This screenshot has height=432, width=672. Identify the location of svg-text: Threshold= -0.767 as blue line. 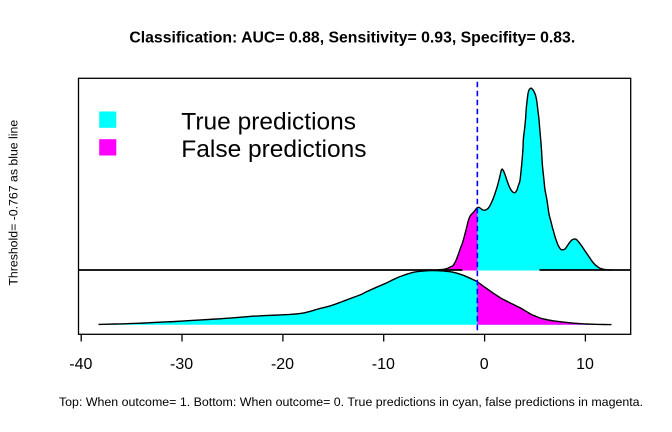
(13, 203).